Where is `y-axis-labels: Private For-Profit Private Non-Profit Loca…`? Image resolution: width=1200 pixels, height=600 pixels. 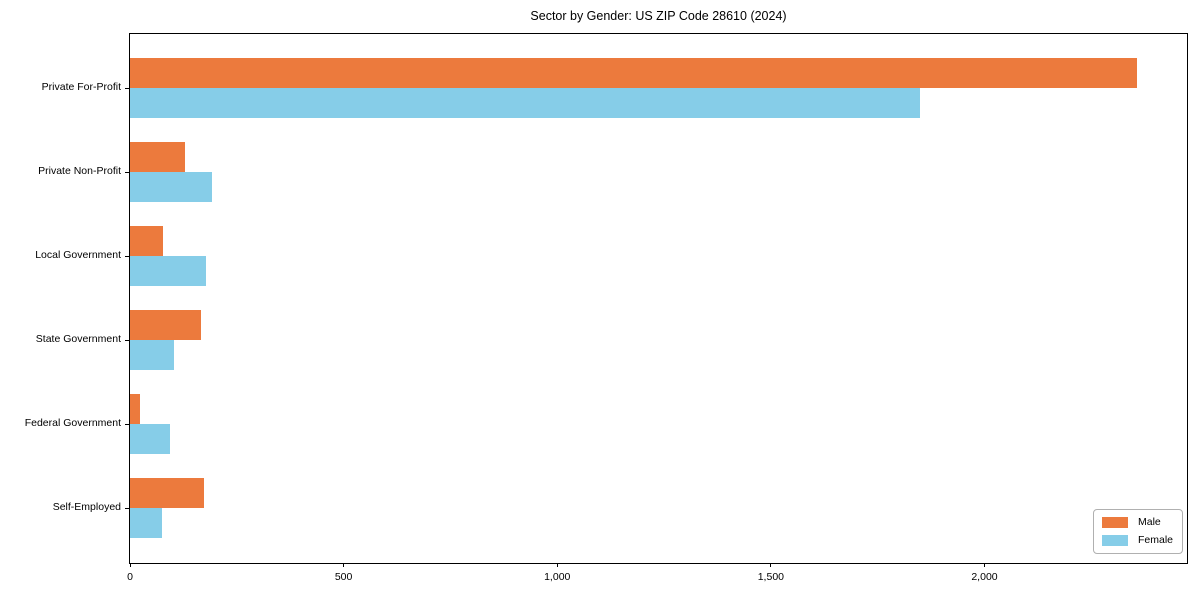
y-axis-labels: Private For-Profit Private Non-Profit Loca… is located at coordinates (60, 297).